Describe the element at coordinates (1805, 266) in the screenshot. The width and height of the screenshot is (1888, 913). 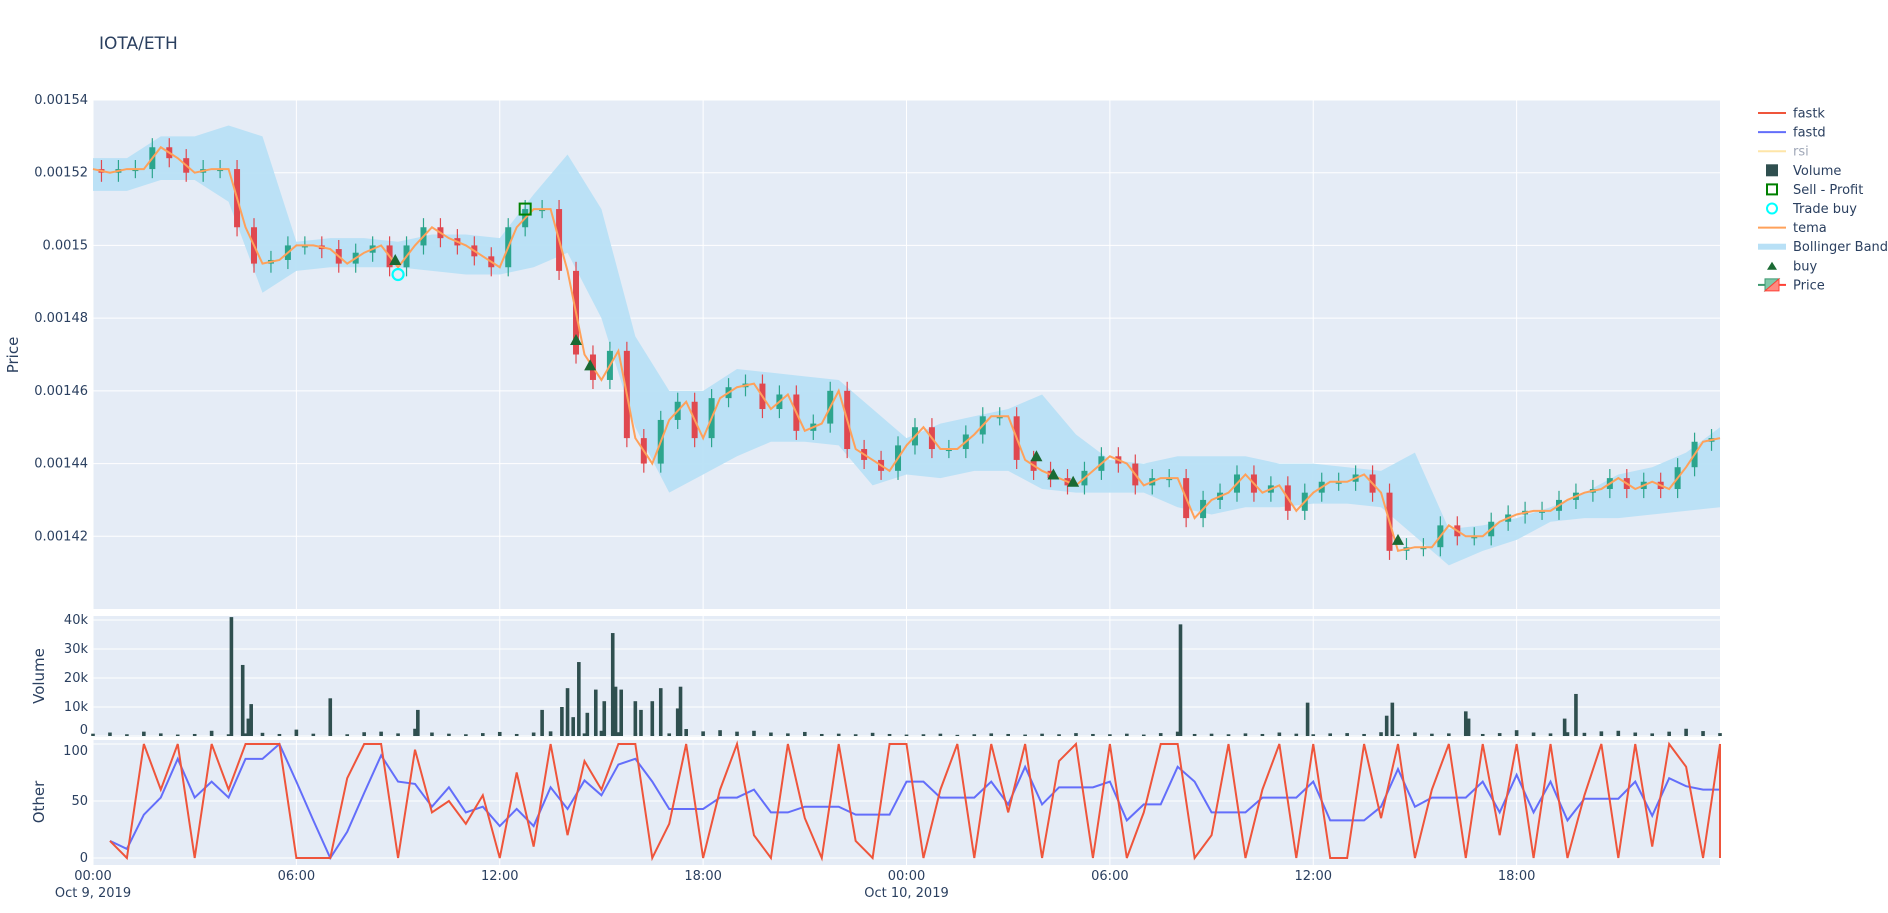
I see `legend-label: buy` at that location.